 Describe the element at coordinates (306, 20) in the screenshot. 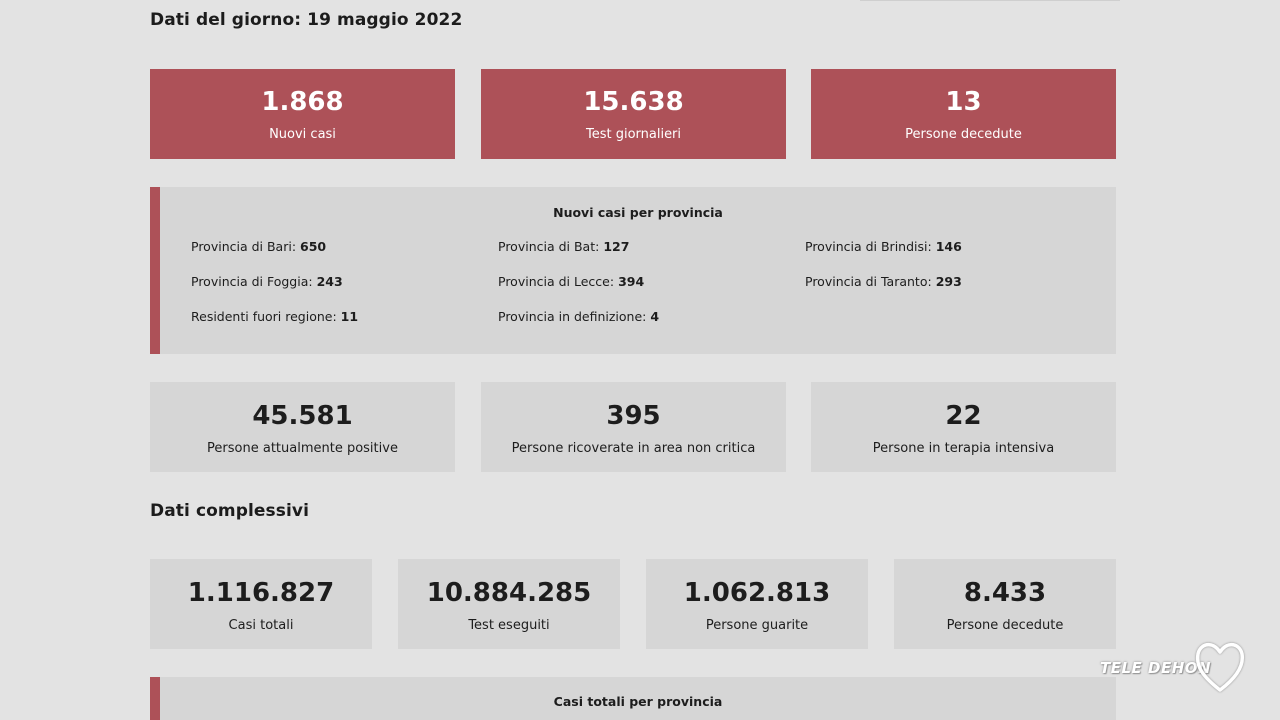

I see `day-section-heading: Dati del giorno: 19 maggio 2022` at that location.